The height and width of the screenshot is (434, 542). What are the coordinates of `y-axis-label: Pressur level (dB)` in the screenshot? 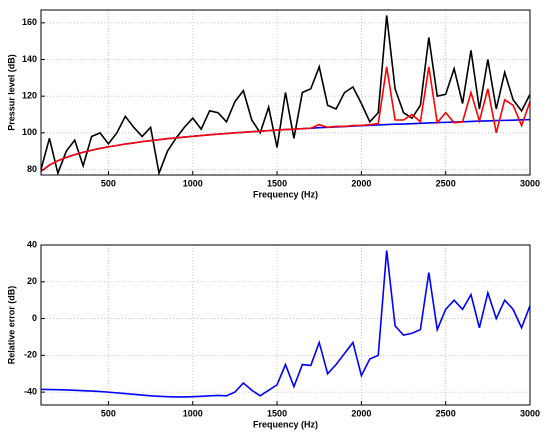 It's located at (11, 92).